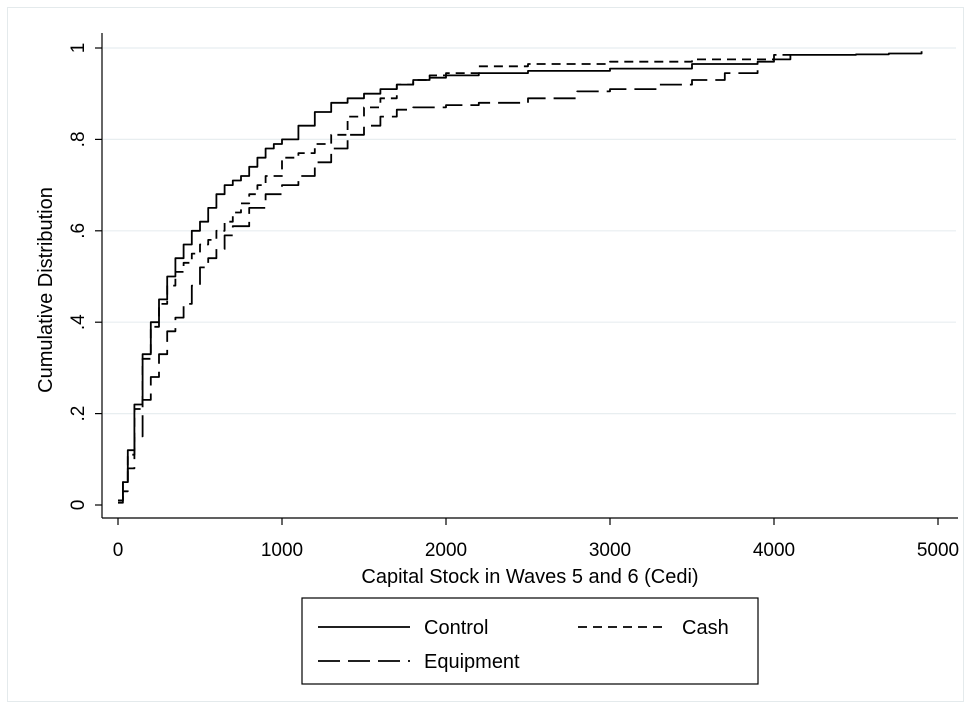 The width and height of the screenshot is (971, 709). What do you see at coordinates (938, 550) in the screenshot?
I see `x-tick-label: 5000` at bounding box center [938, 550].